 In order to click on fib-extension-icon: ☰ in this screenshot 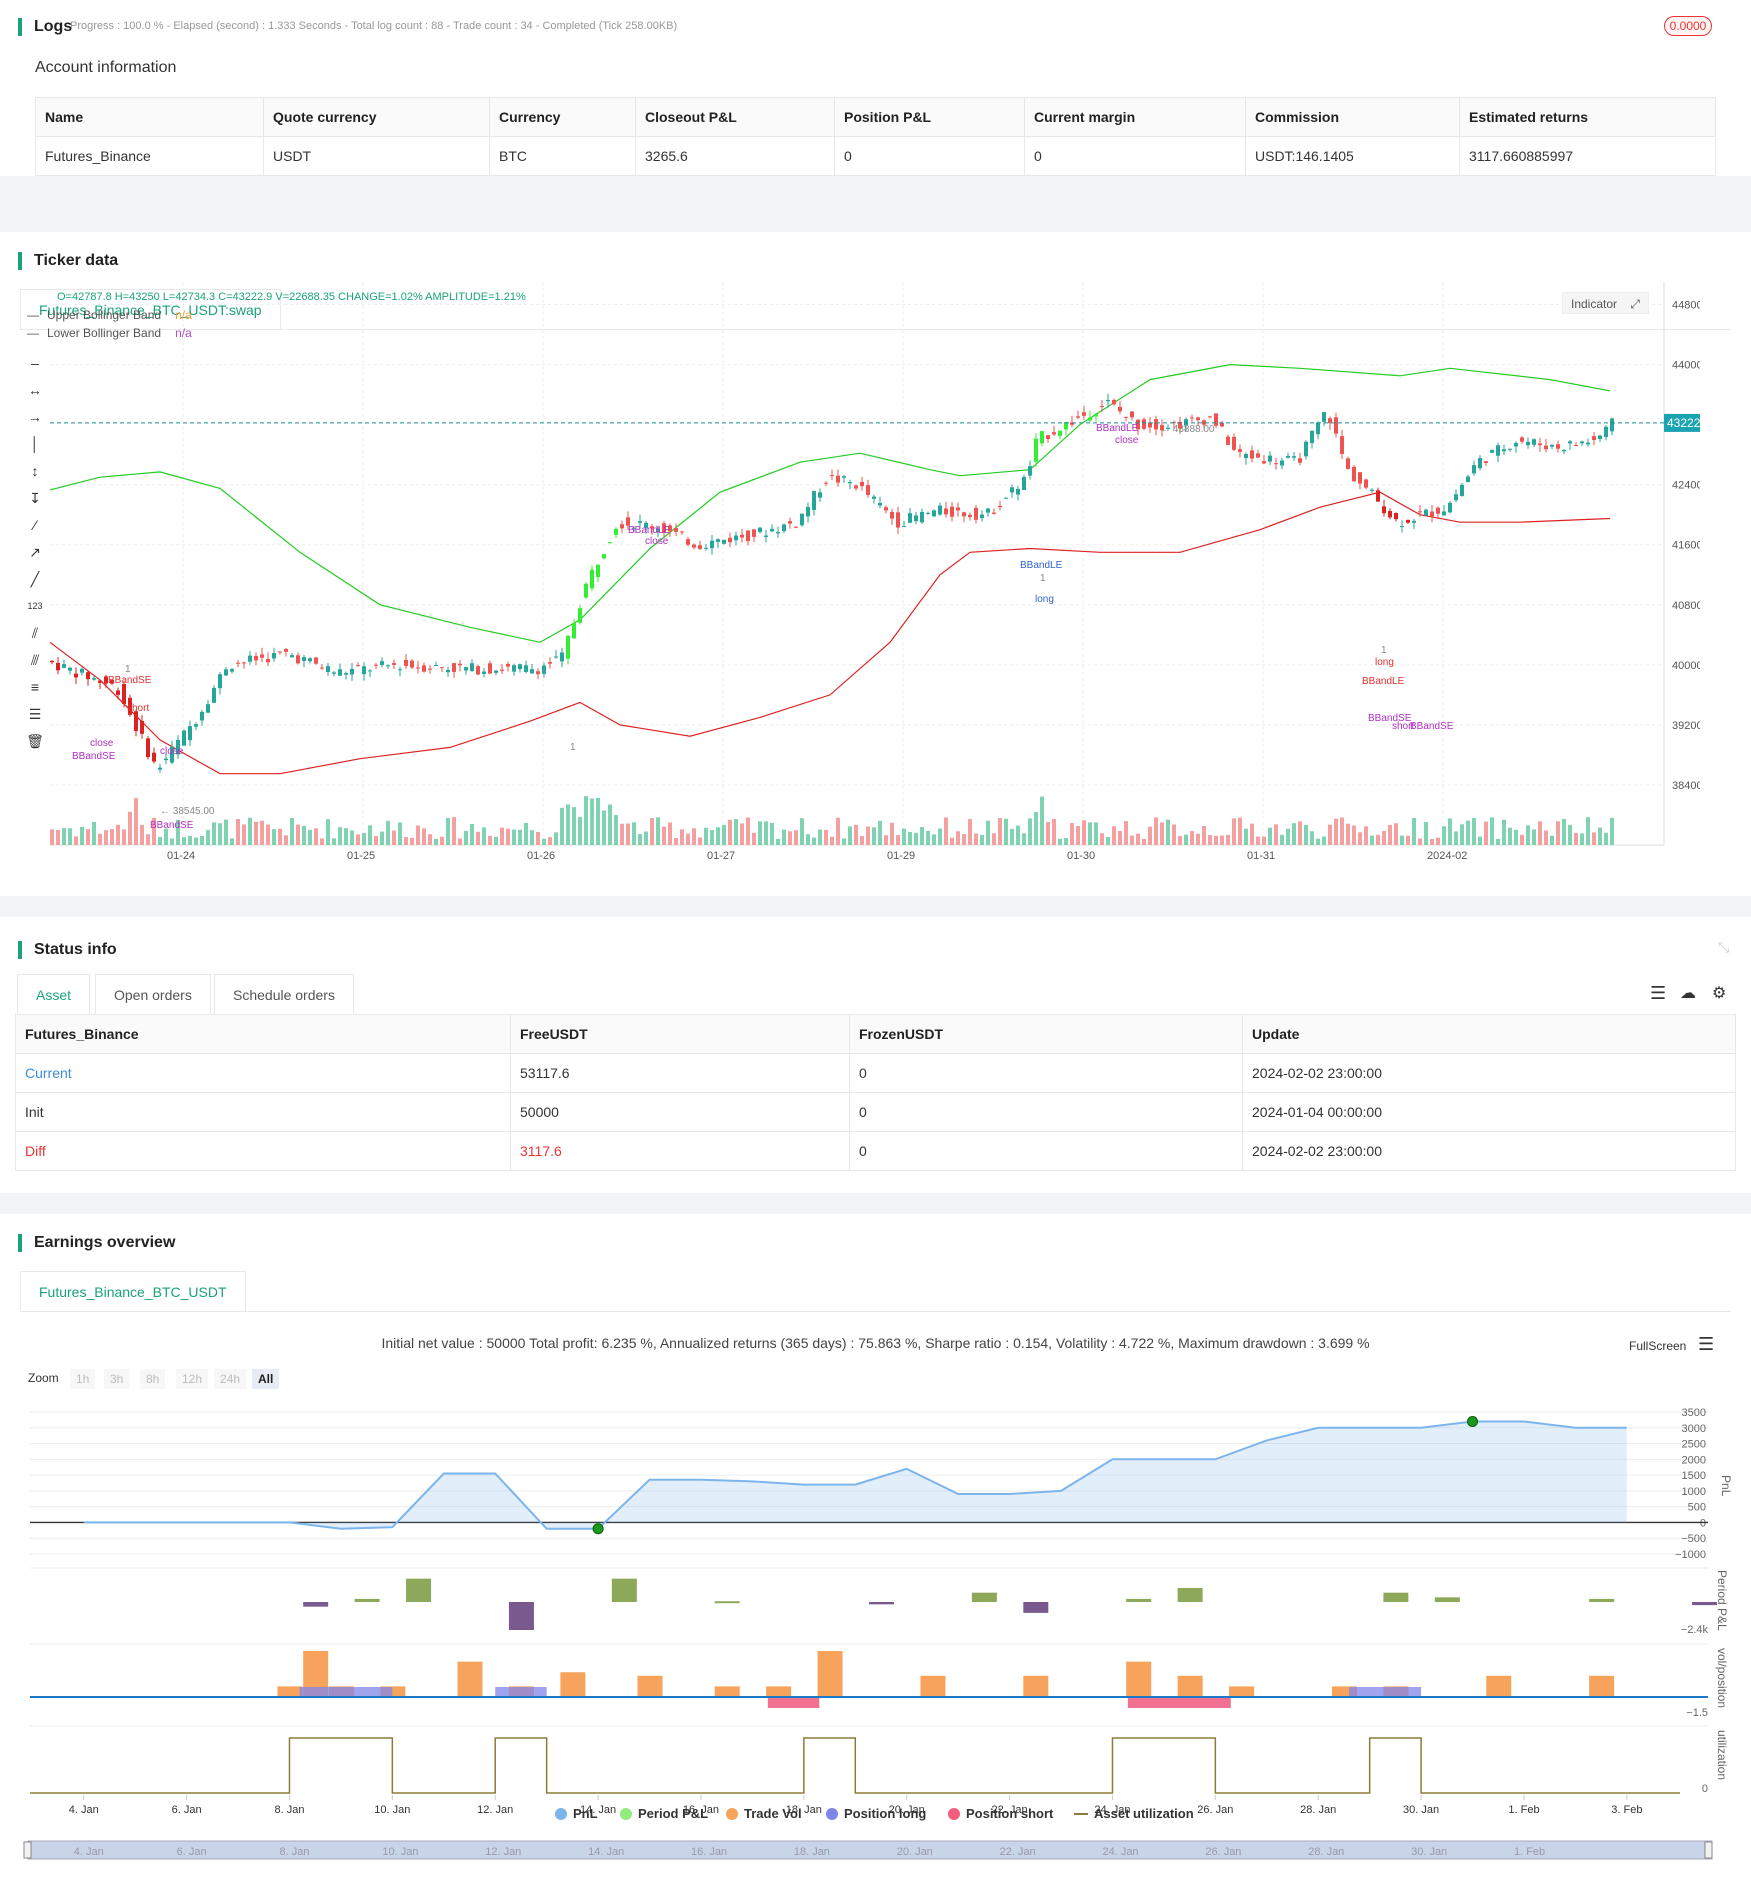, I will do `click(35, 714)`.